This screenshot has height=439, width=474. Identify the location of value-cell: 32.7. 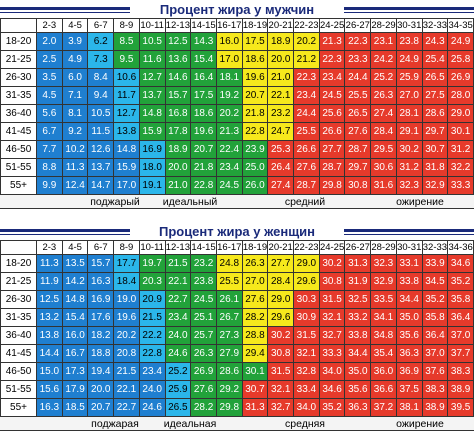
(332, 336).